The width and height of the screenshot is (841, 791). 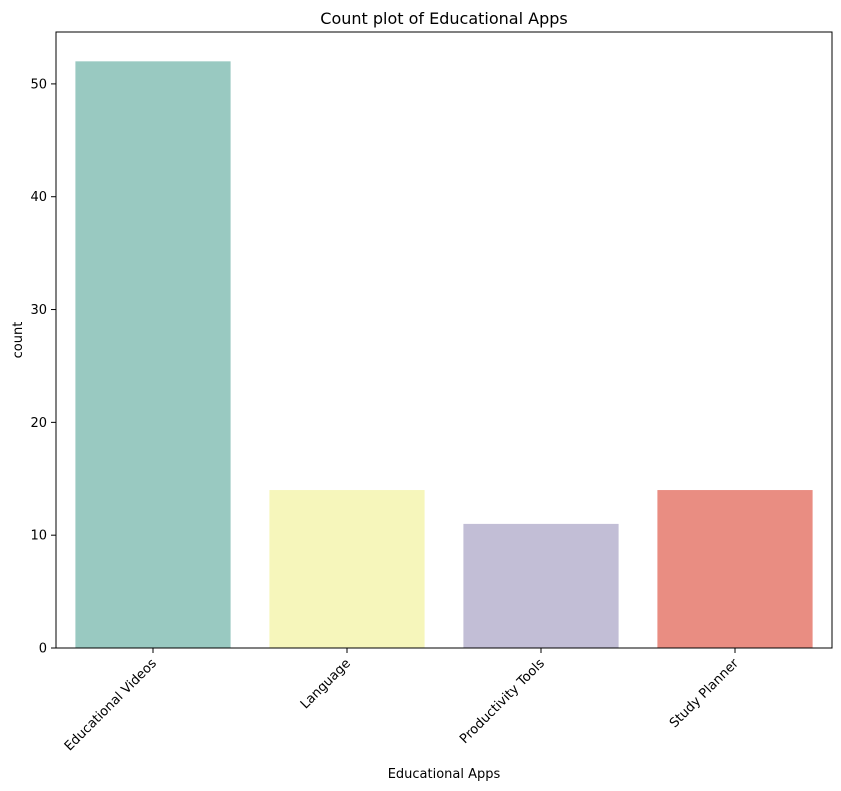 I want to click on y-tick-label: 50, so click(x=38, y=84).